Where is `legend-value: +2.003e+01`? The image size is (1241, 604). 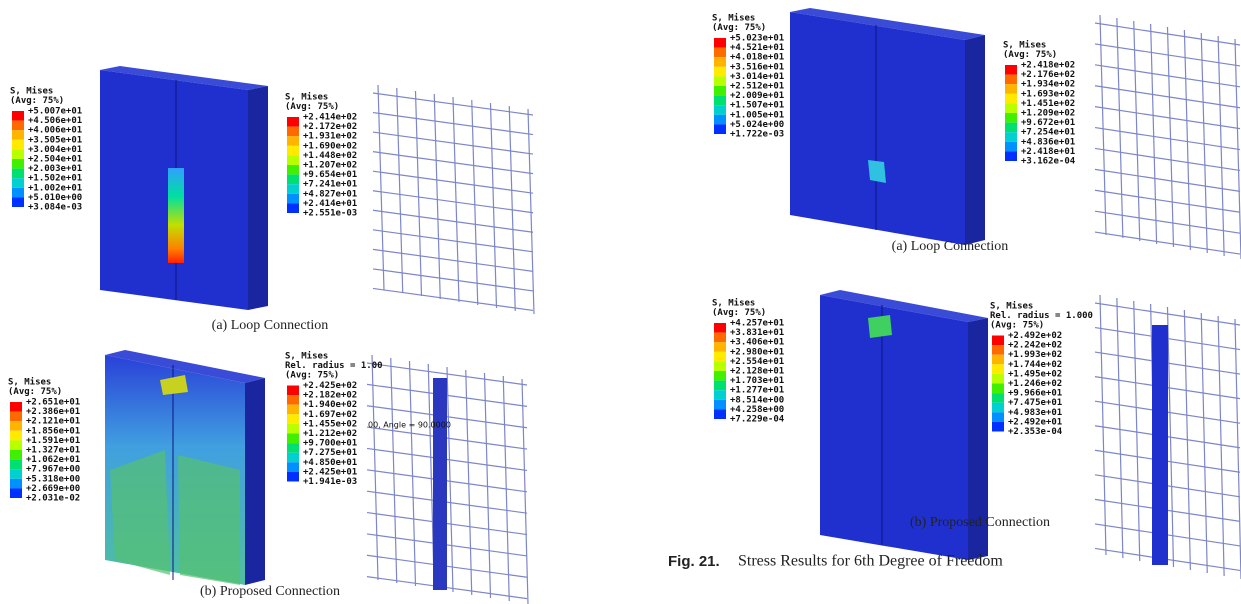
legend-value: +2.003e+01 is located at coordinates (55, 169).